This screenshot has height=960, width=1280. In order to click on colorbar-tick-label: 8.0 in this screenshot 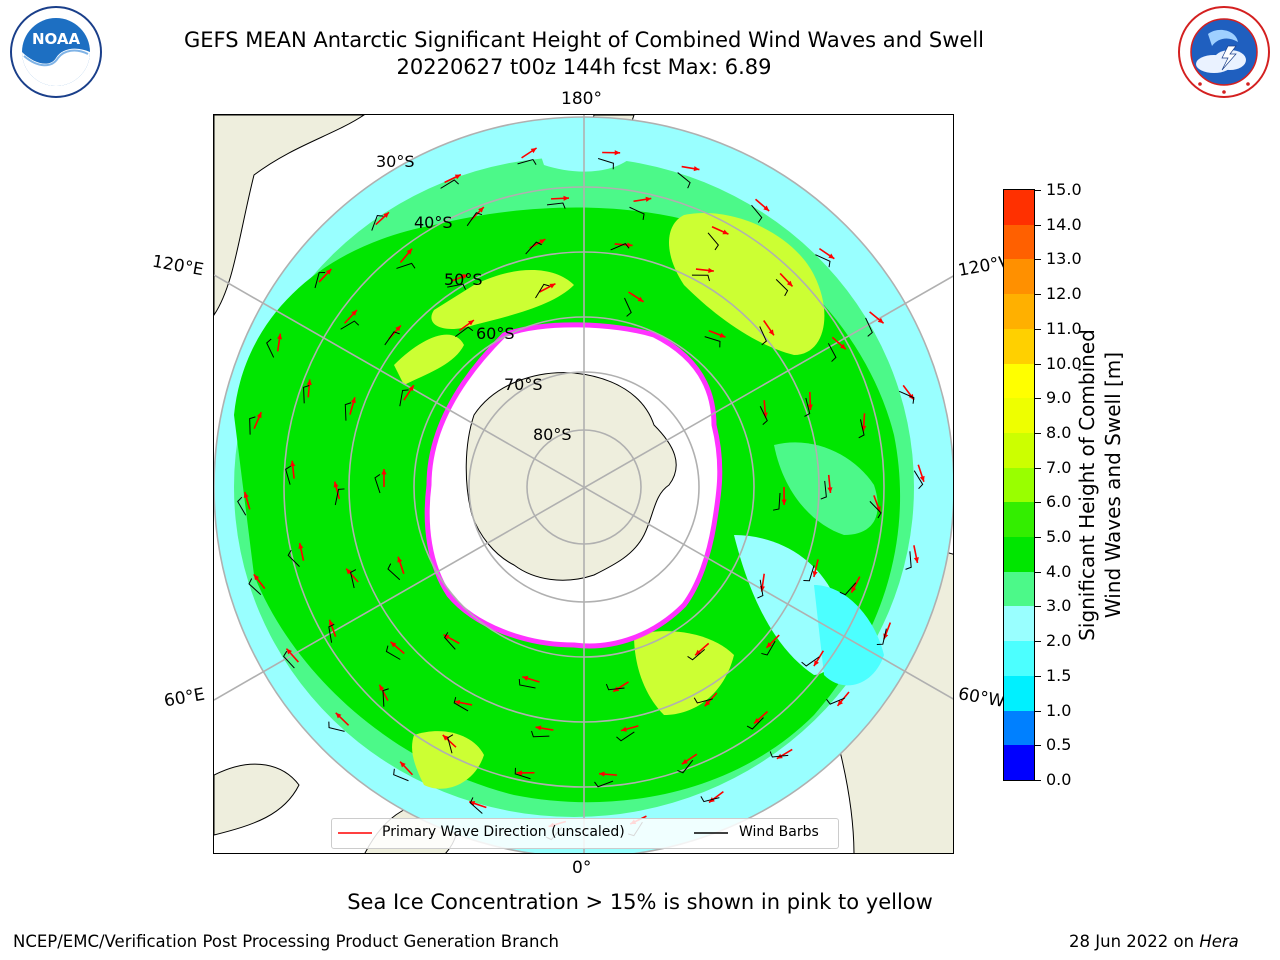, I will do `click(1059, 432)`.